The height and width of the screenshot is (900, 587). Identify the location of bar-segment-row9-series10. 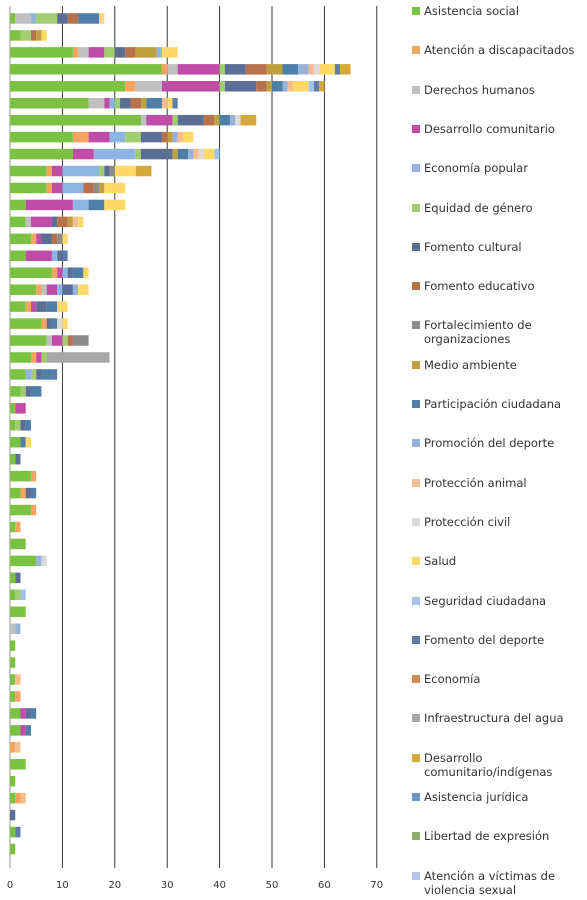
(175, 154).